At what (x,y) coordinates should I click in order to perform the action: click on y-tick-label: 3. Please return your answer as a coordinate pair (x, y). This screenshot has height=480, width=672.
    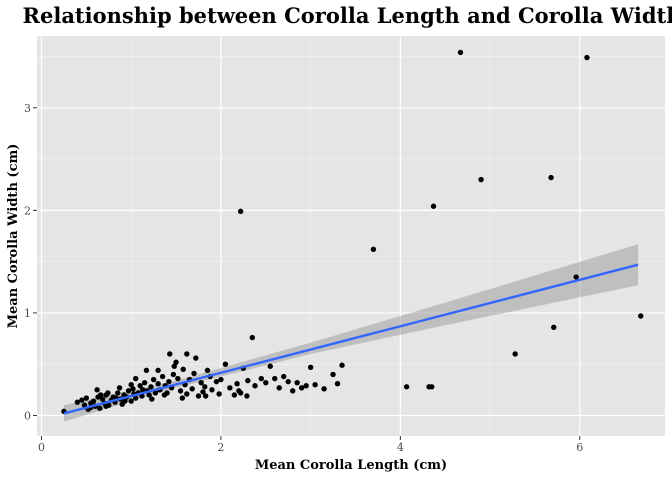
    Looking at the image, I should click on (27, 108).